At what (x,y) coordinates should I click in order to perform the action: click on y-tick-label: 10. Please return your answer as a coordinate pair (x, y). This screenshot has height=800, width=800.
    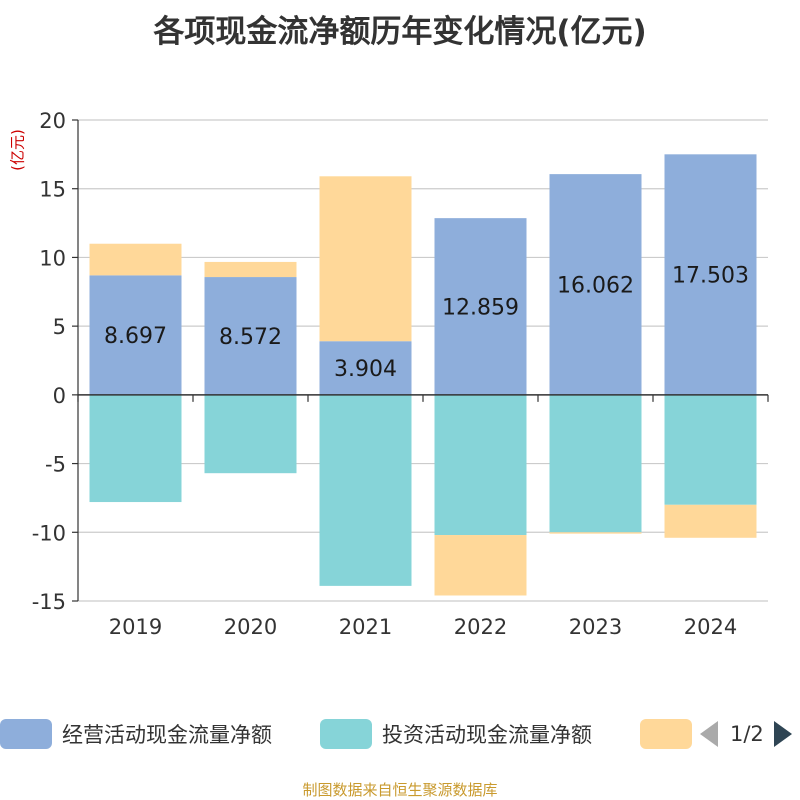
    Looking at the image, I should click on (52, 258).